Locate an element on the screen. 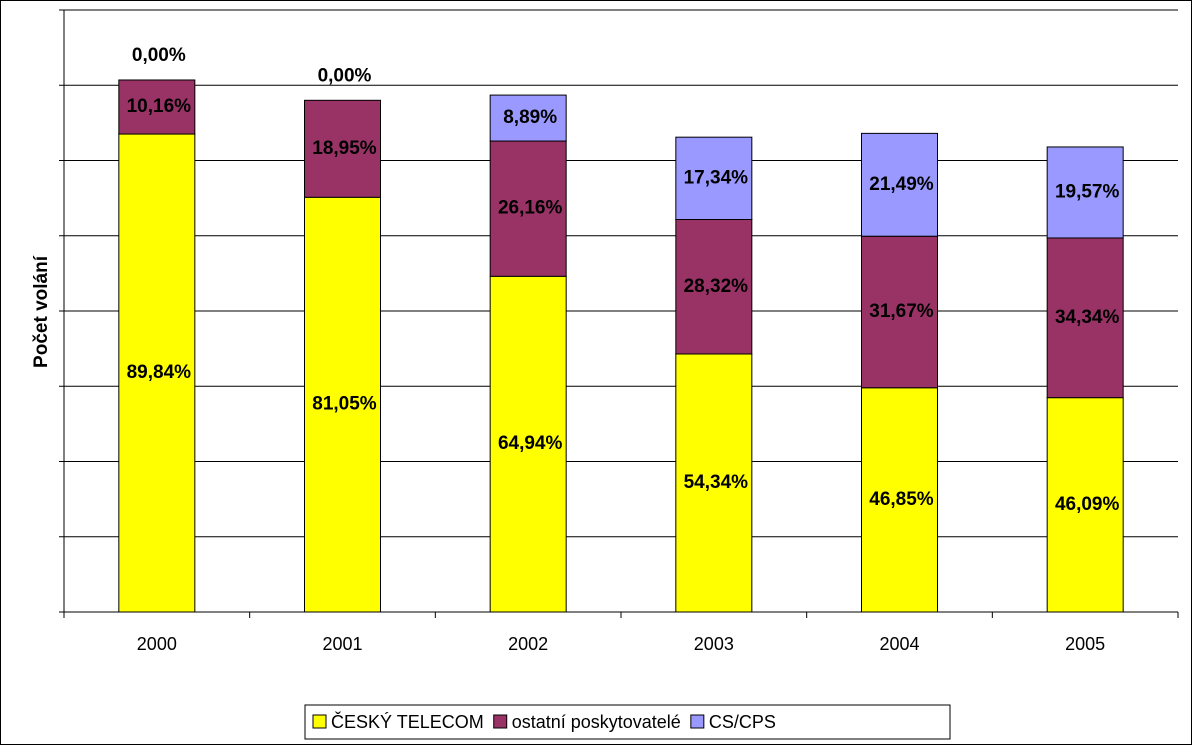 The height and width of the screenshot is (750, 1192). value-label: 21,49% is located at coordinates (901, 184).